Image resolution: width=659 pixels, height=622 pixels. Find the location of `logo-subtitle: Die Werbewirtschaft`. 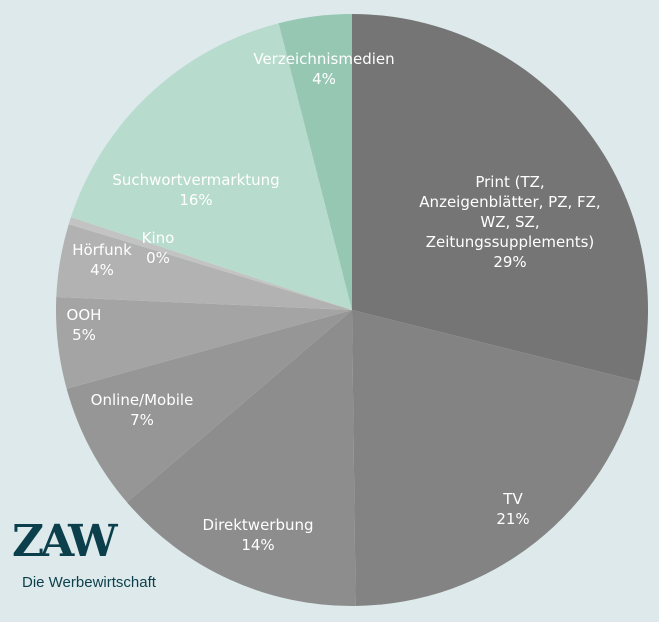

logo-subtitle: Die Werbewirtschaft is located at coordinates (89, 582).